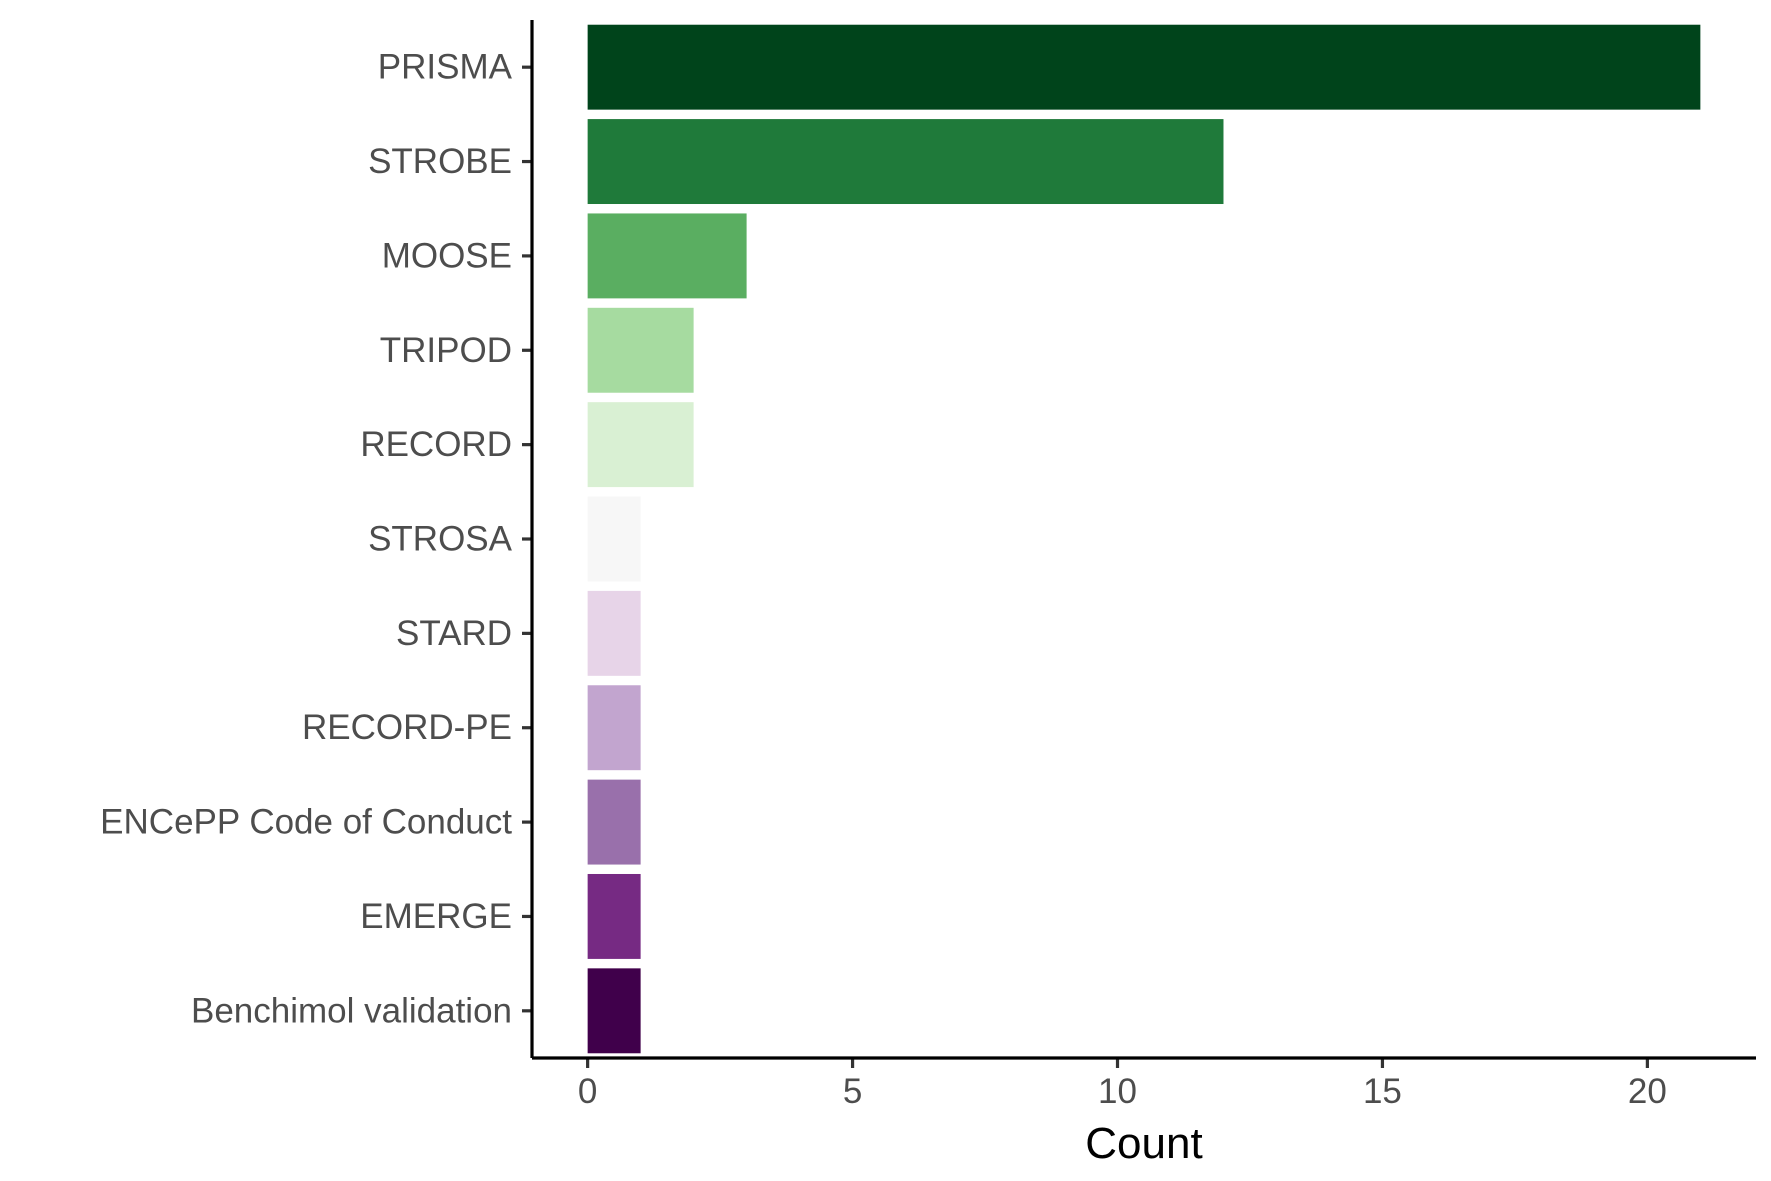 Image resolution: width=1771 pixels, height=1181 pixels. What do you see at coordinates (1143, 1143) in the screenshot?
I see `x-axis-title: Count` at bounding box center [1143, 1143].